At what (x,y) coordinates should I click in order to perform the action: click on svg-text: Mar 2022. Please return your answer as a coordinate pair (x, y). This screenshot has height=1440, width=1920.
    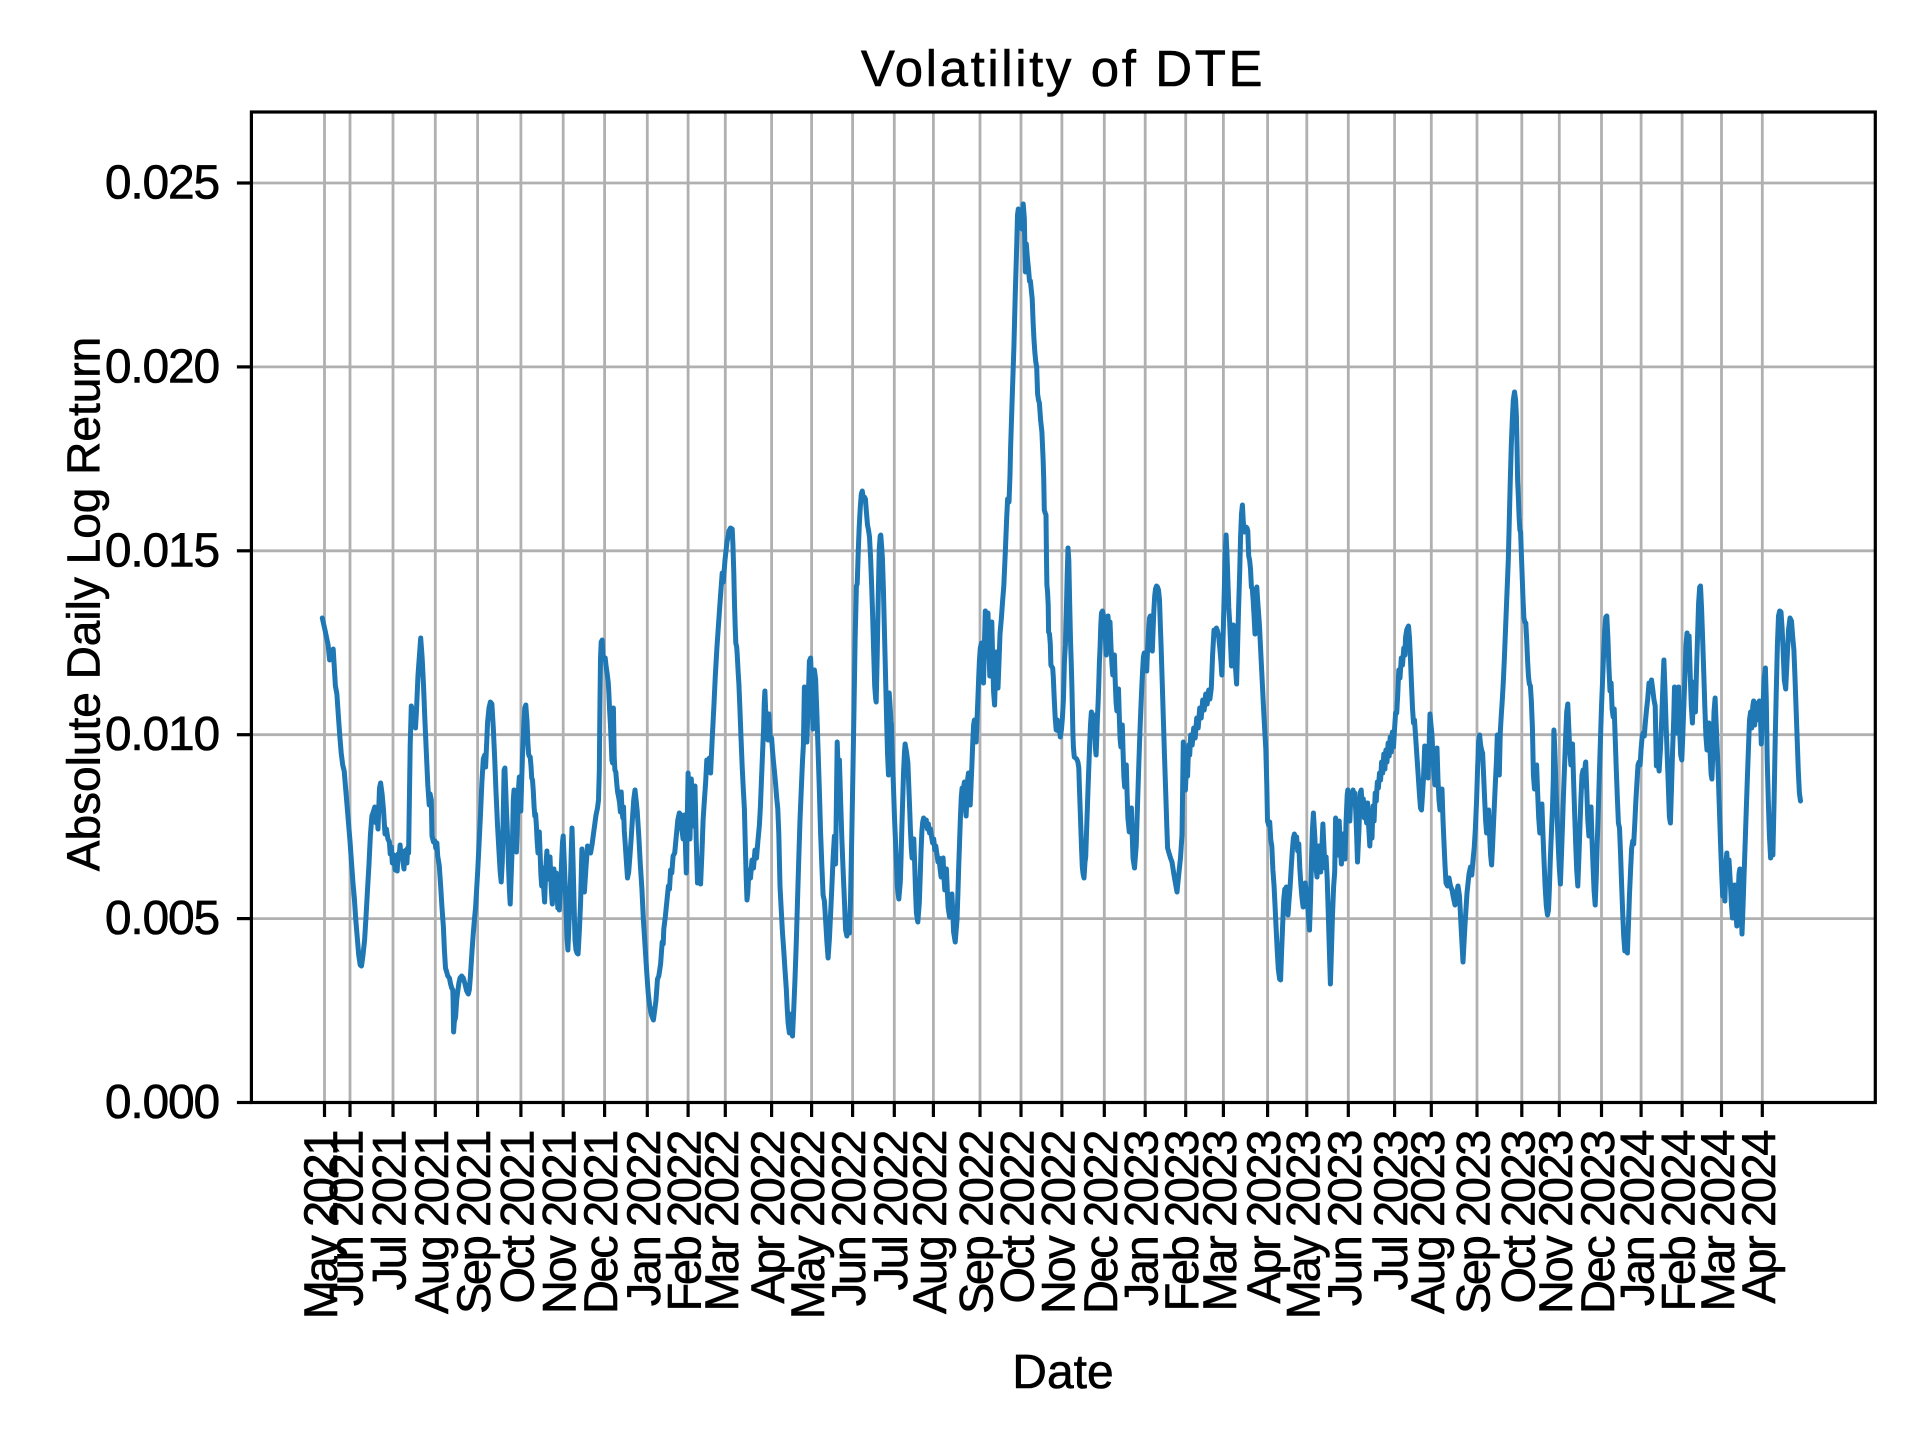
    Looking at the image, I should click on (721, 1222).